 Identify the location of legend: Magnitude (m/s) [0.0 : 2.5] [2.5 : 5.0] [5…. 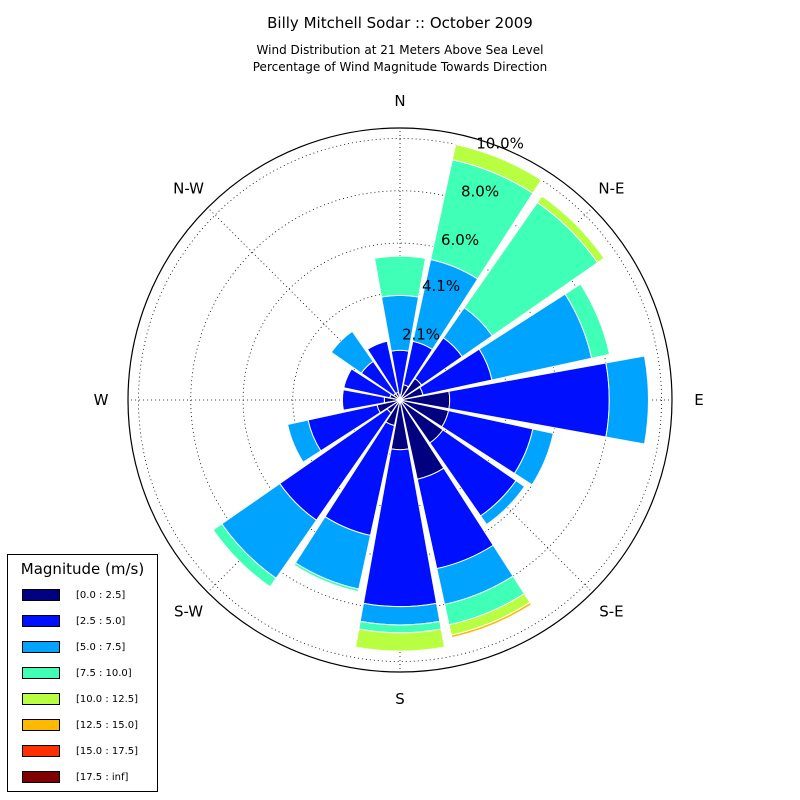
(82, 673).